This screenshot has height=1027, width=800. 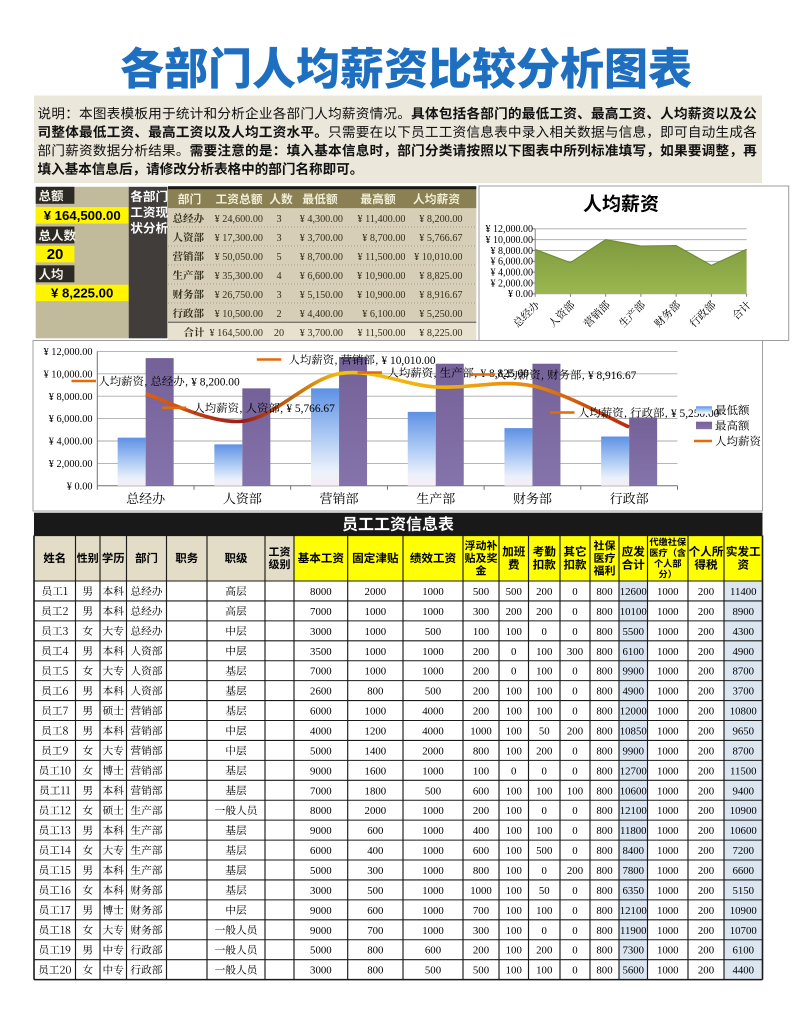 What do you see at coordinates (321, 751) in the screenshot?
I see `svg-text: 5000` at bounding box center [321, 751].